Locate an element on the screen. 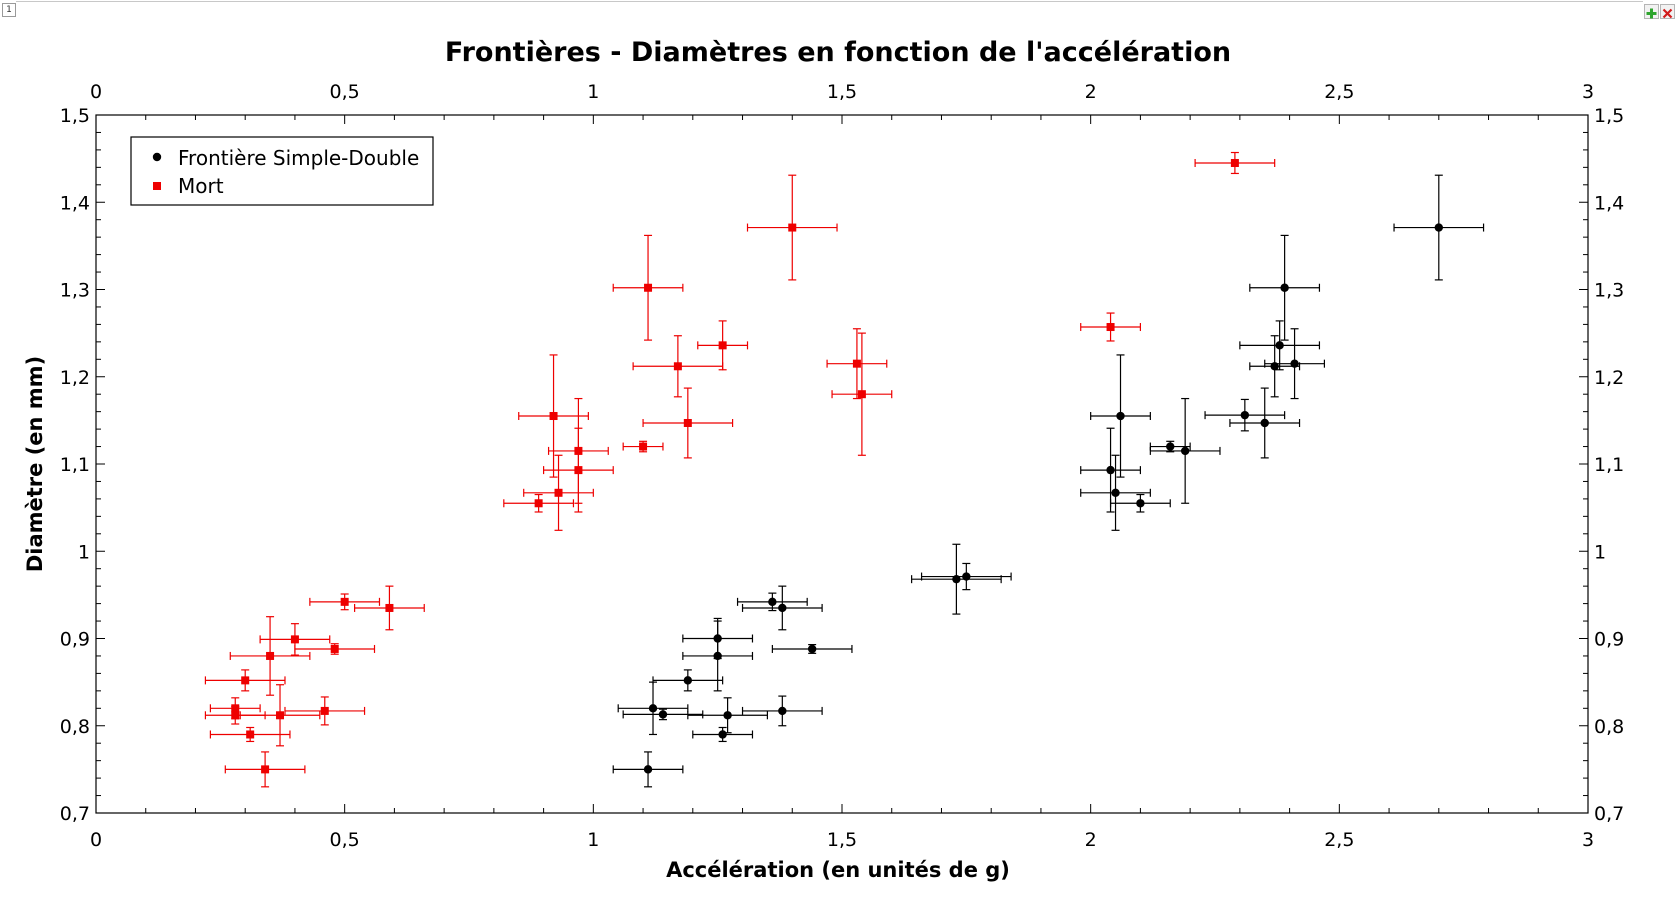 This screenshot has width=1677, height=903. y-tick-label-left: 1,3 is located at coordinates (75, 291).